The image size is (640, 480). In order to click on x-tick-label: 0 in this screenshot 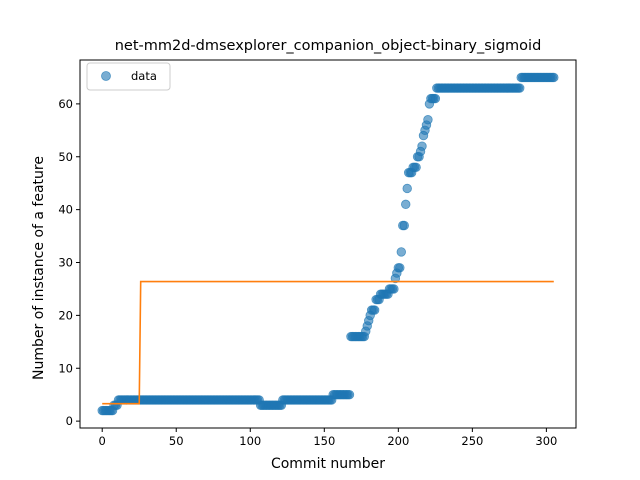, I will do `click(102, 441)`.